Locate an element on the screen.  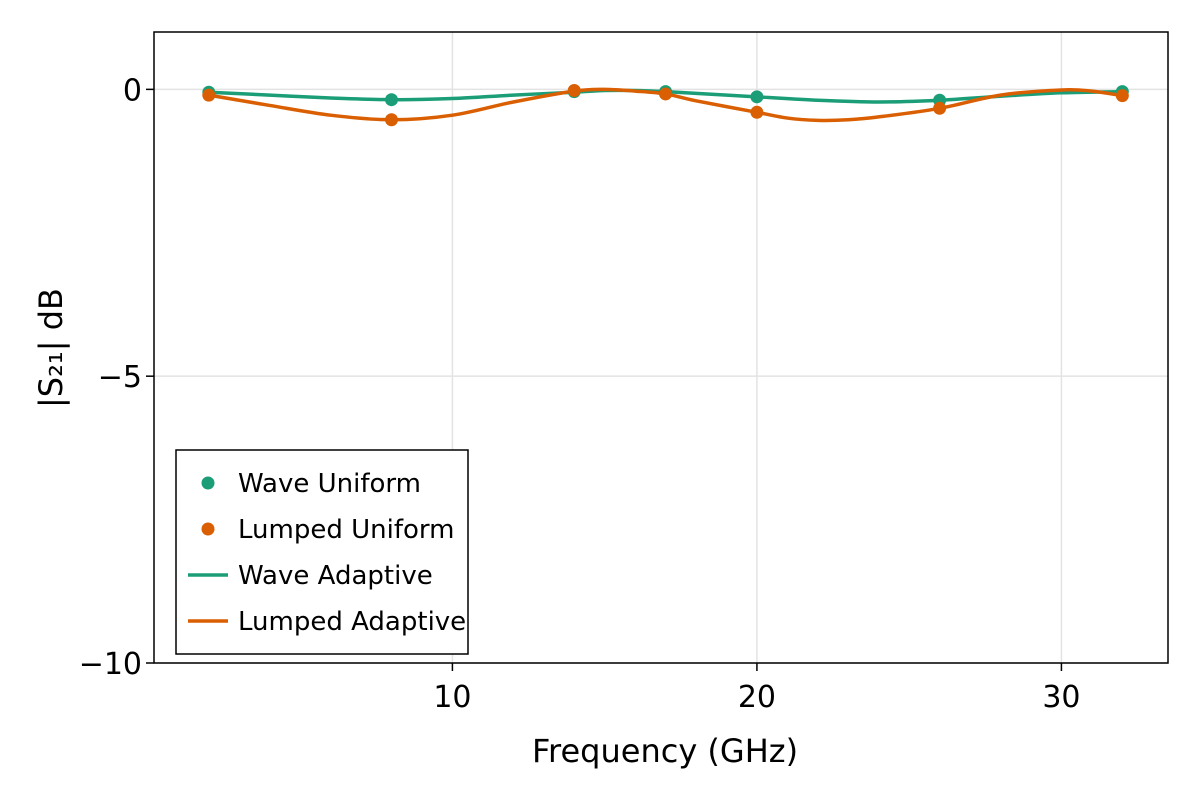
y-tick-label: 0 is located at coordinates (132, 90).